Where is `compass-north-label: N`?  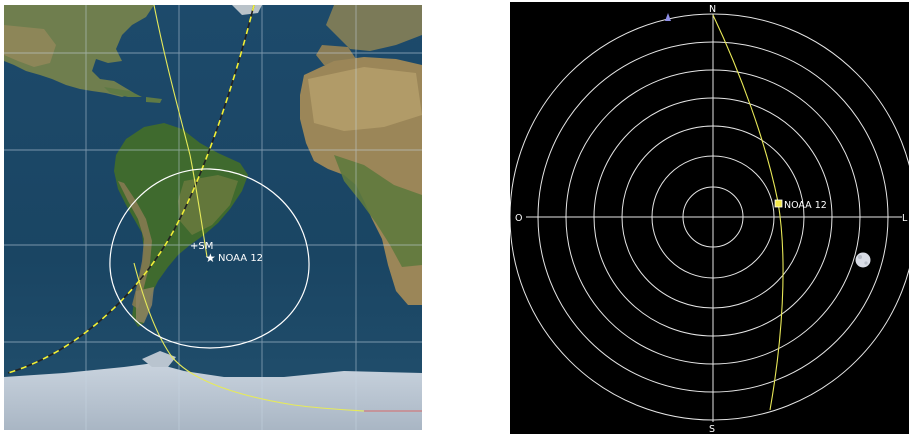 compass-north-label: N is located at coordinates (712, 9).